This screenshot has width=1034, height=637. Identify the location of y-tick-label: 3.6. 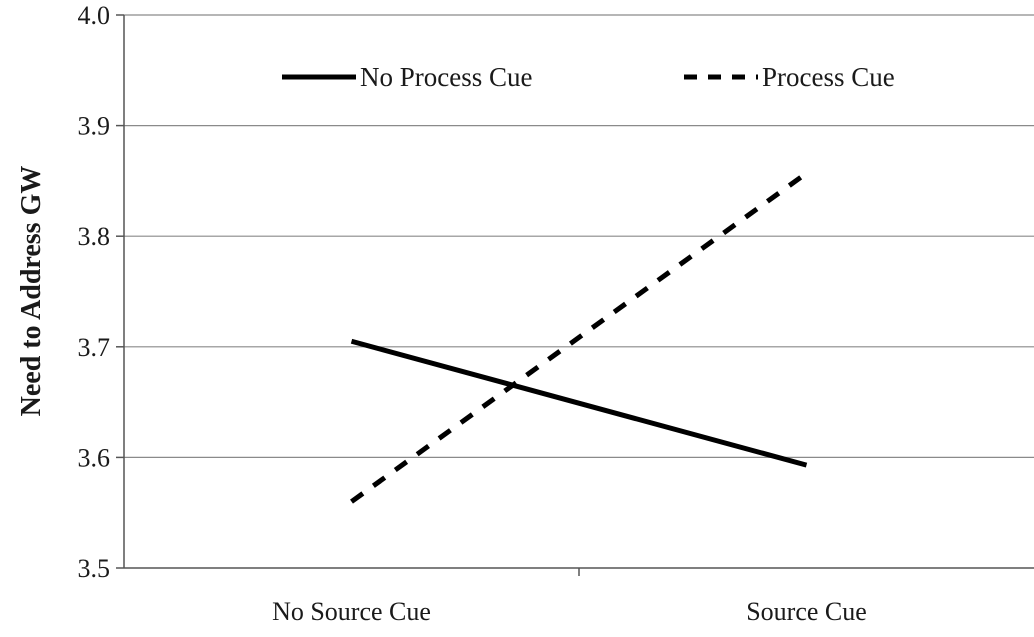
(94, 457).